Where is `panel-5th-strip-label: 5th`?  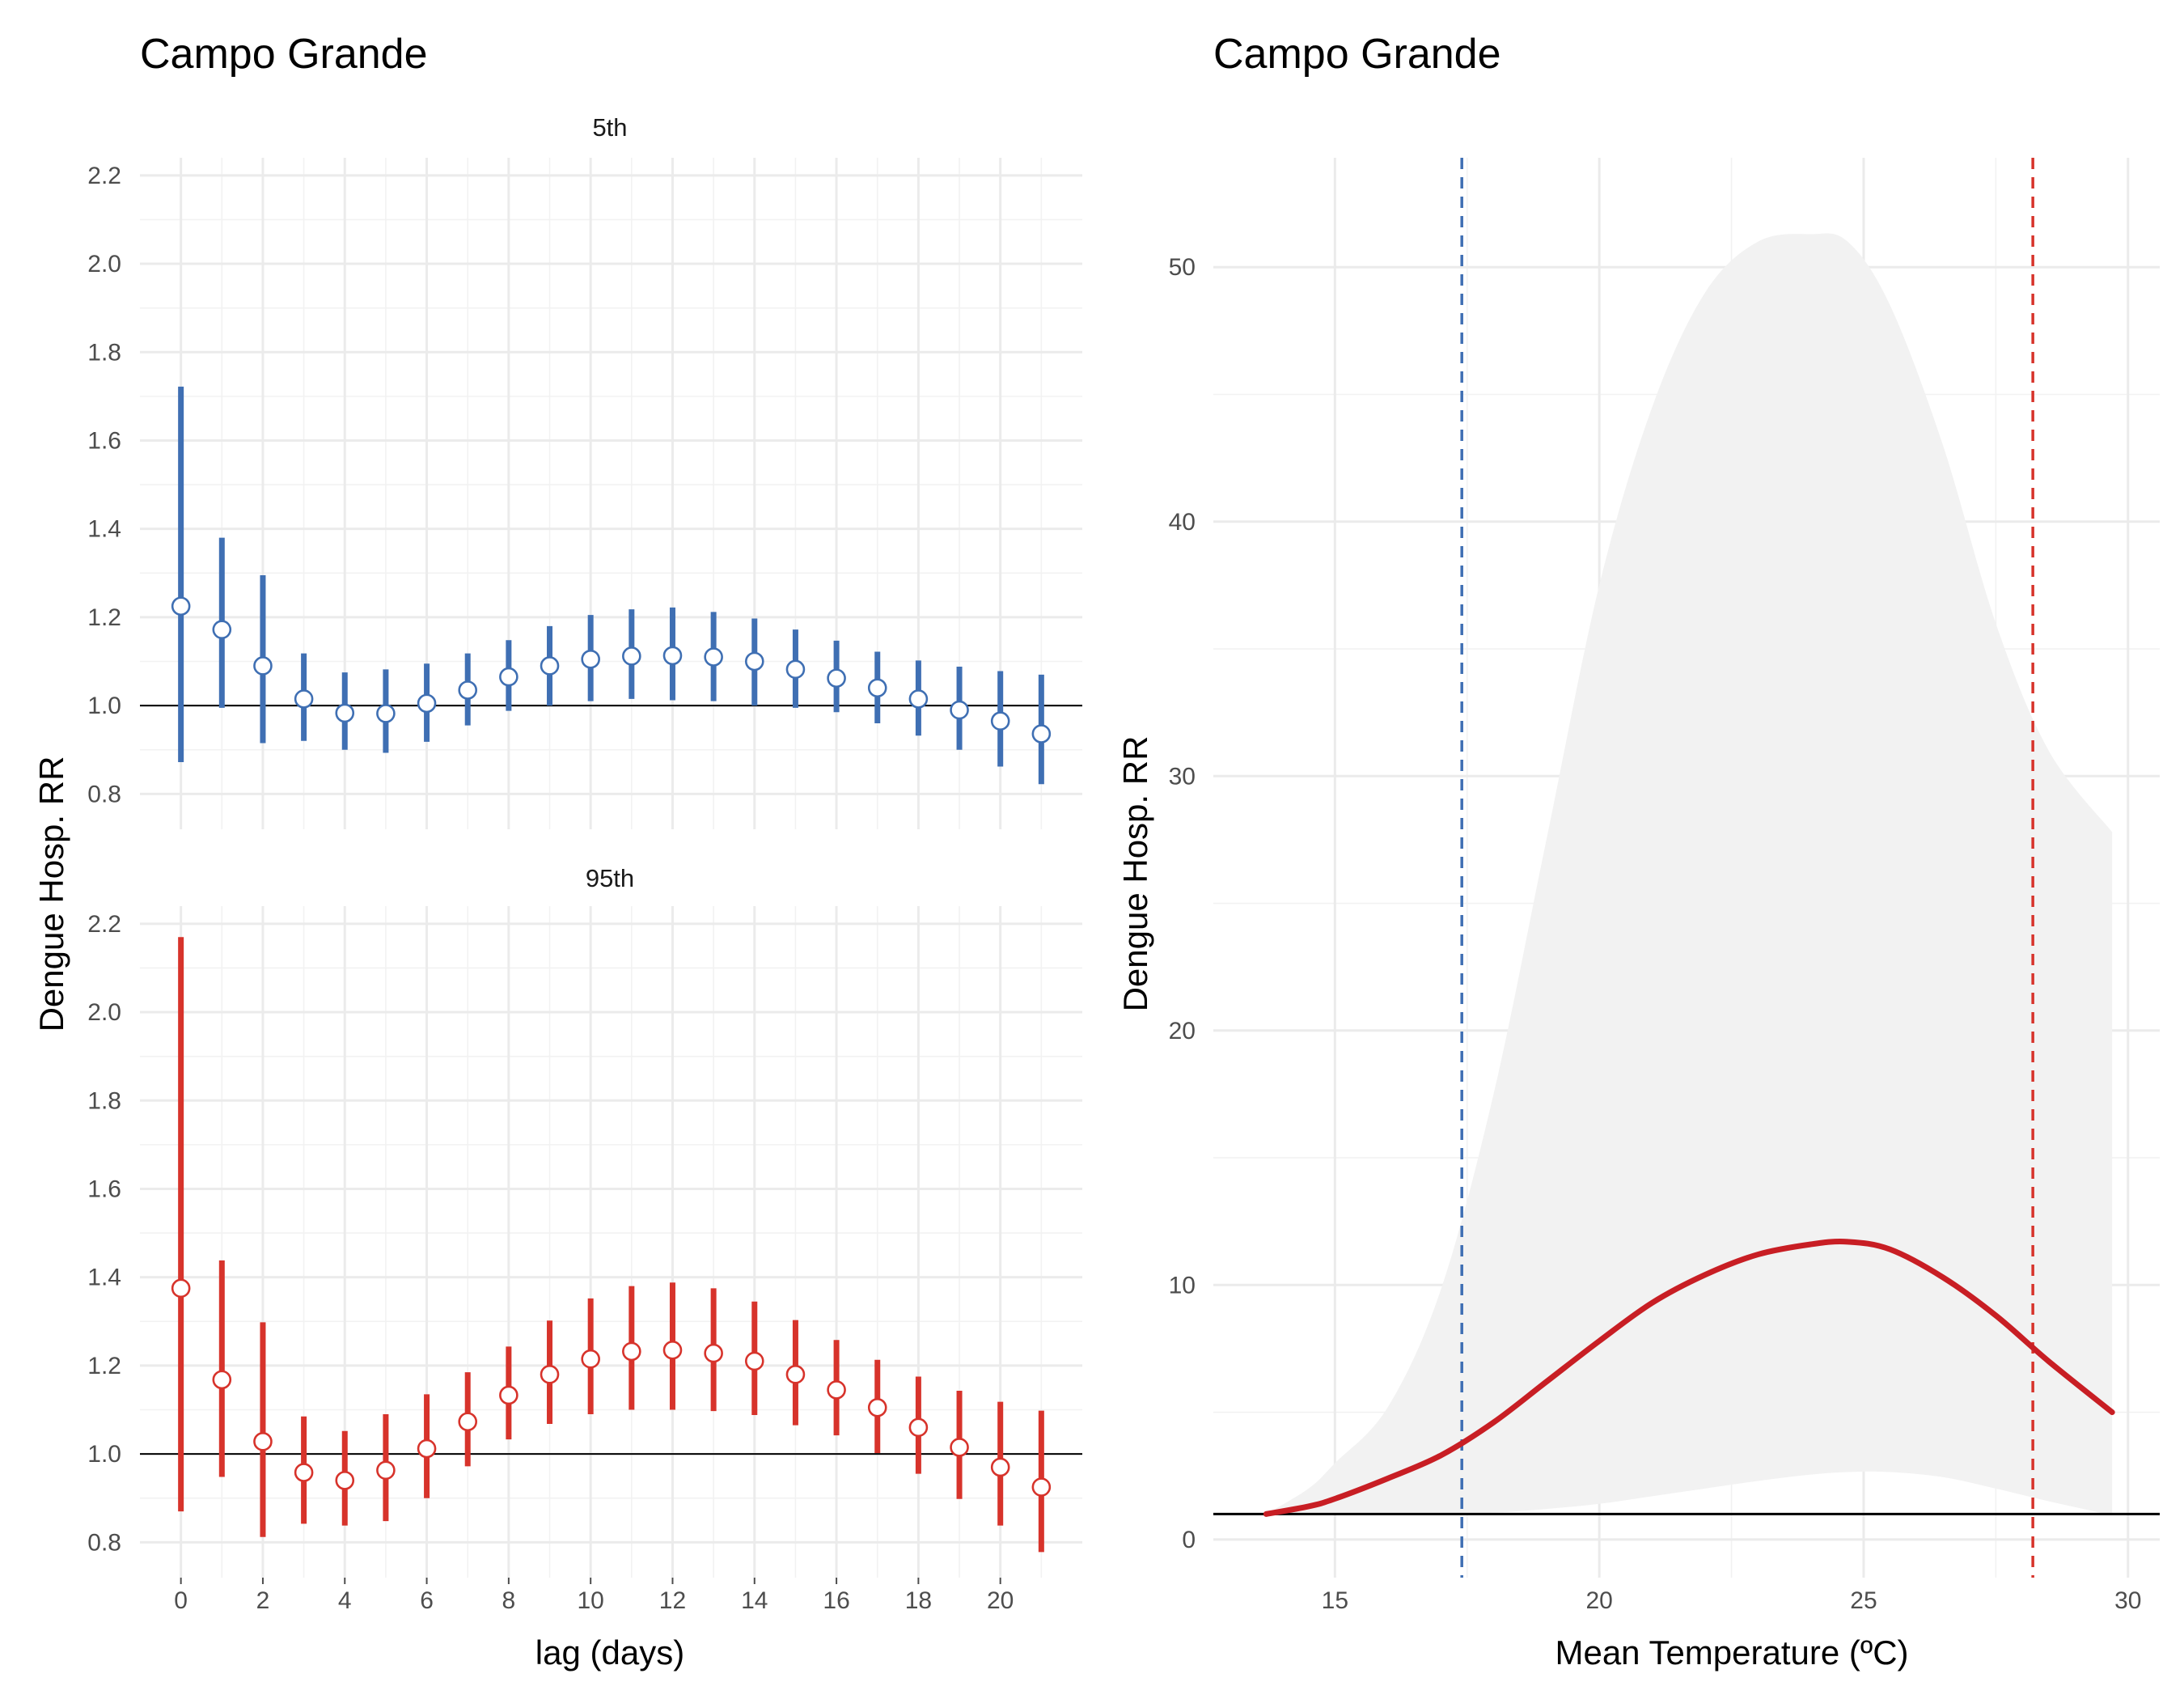
panel-5th-strip-label: 5th is located at coordinates (609, 127).